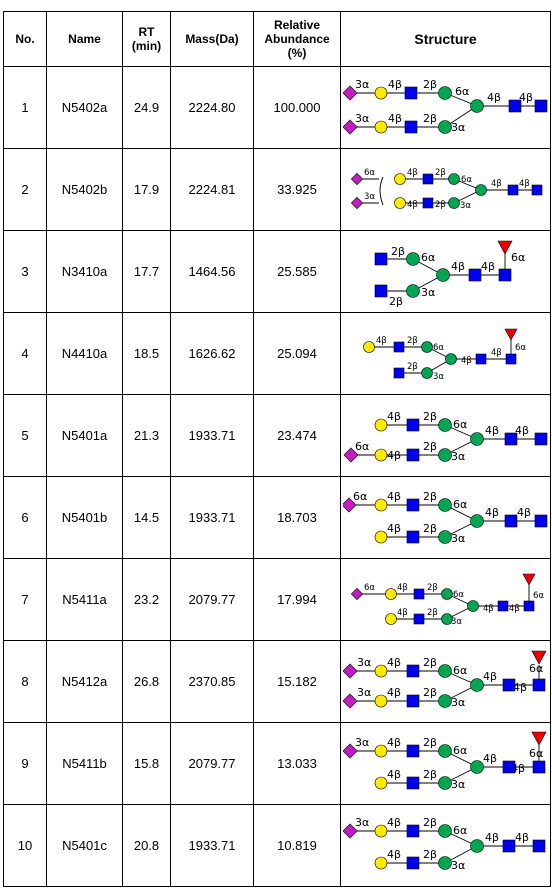  Describe the element at coordinates (444, 355) in the screenshot. I see `glycan-structure-4: 4β 2β 6α 4β 4β 6α 2β 3α` at that location.